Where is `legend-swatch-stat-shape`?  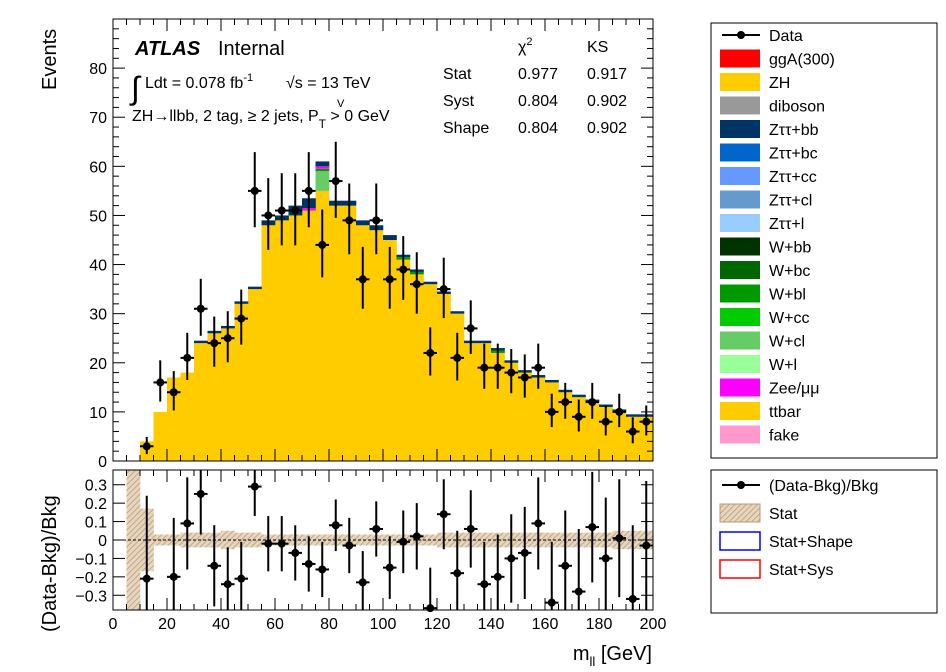 legend-swatch-stat-shape is located at coordinates (740, 541).